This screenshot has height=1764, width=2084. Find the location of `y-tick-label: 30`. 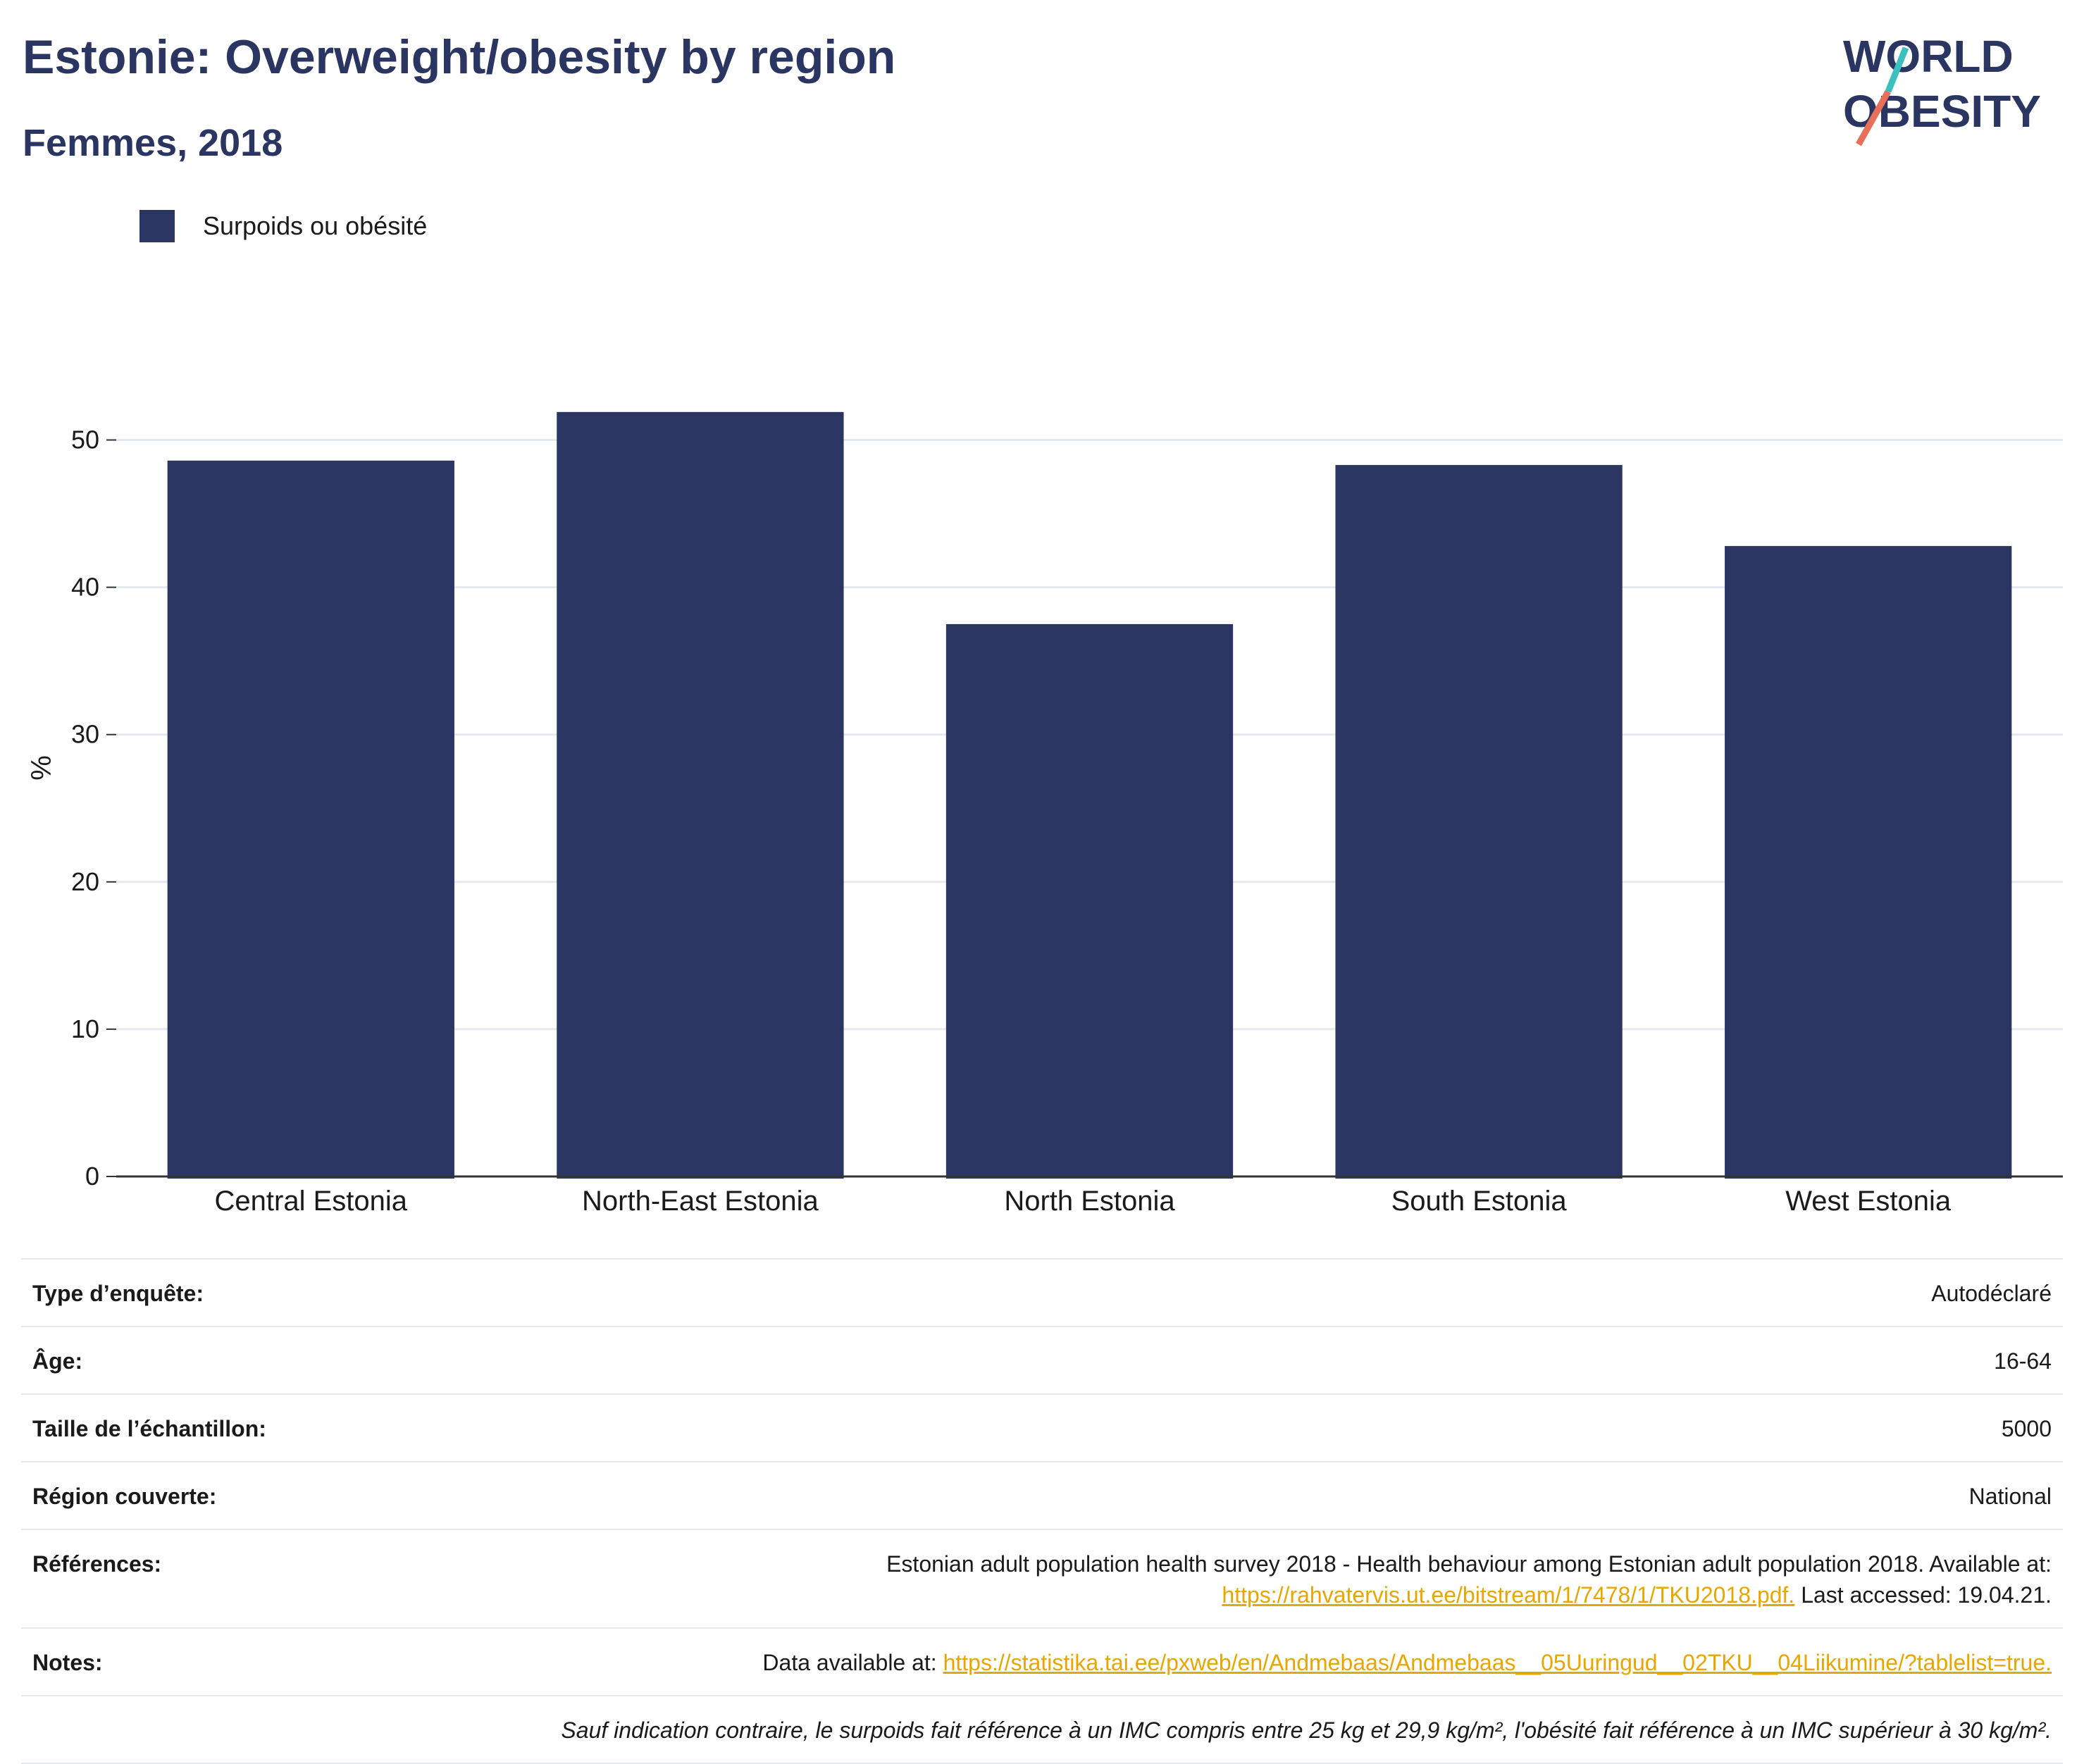

y-tick-label: 30 is located at coordinates (85, 734).